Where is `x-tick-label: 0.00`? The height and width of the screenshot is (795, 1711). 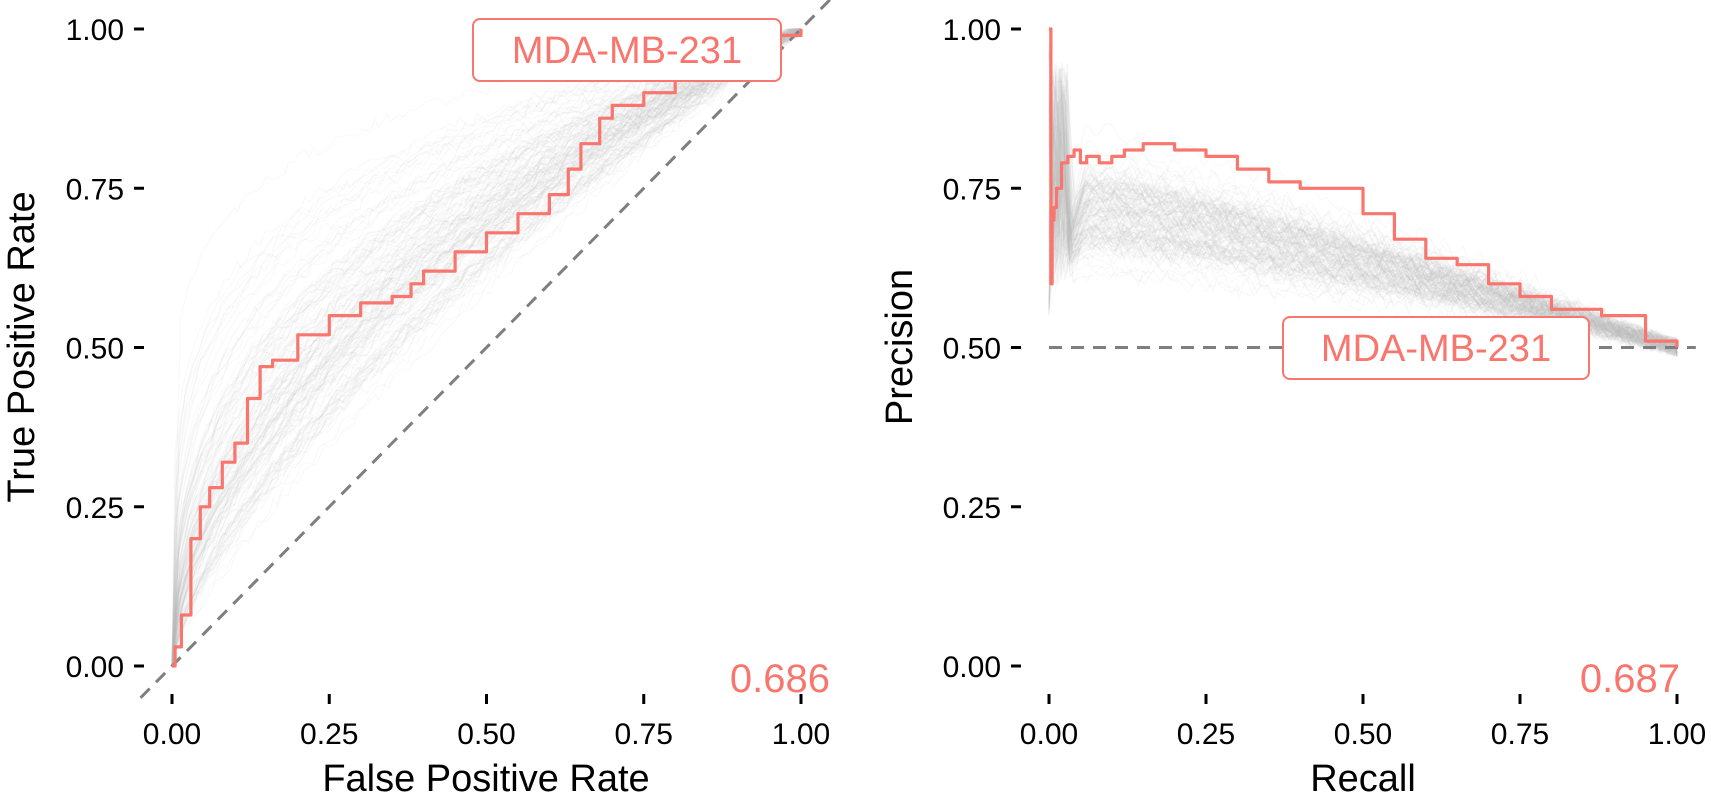
x-tick-label: 0.00 is located at coordinates (1049, 734).